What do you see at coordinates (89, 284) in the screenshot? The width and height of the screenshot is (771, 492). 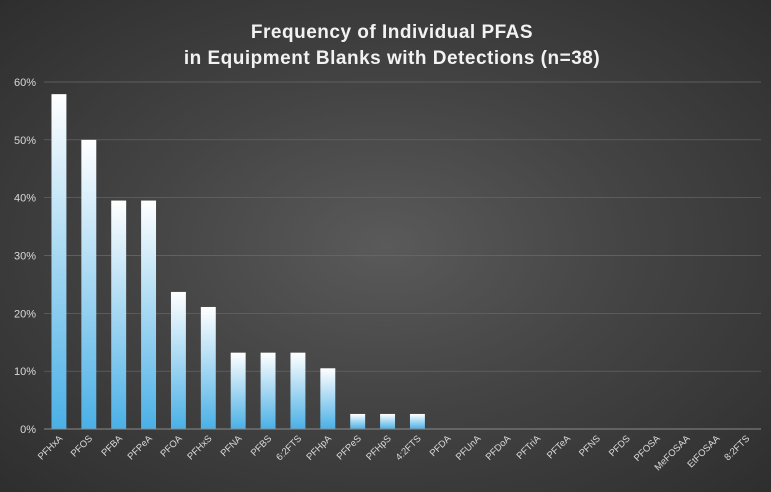 I see `bar-pfos` at bounding box center [89, 284].